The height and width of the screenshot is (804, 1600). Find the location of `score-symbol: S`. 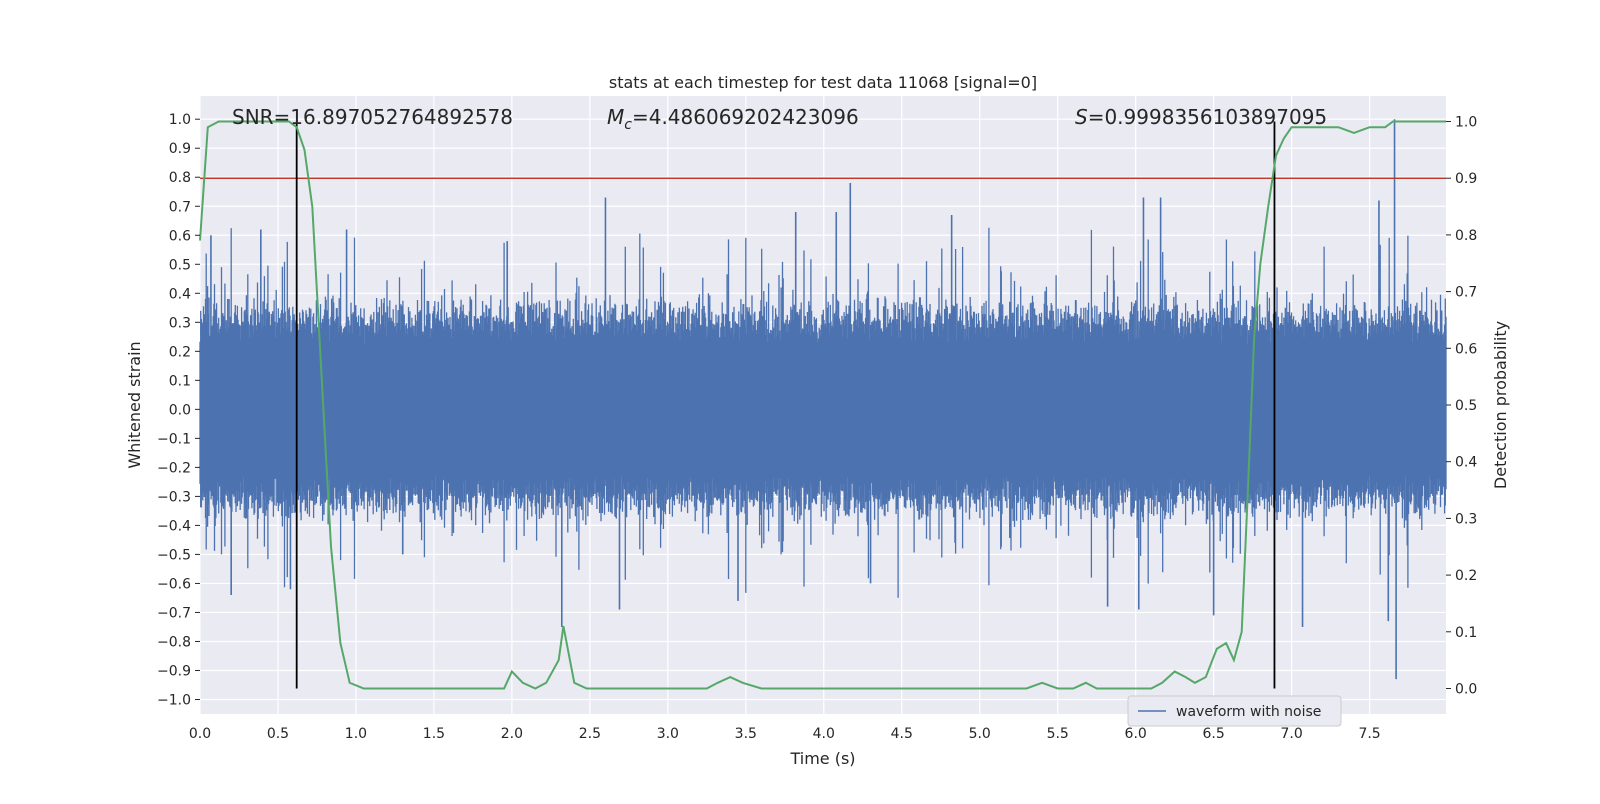

score-symbol: S is located at coordinates (1081, 117).